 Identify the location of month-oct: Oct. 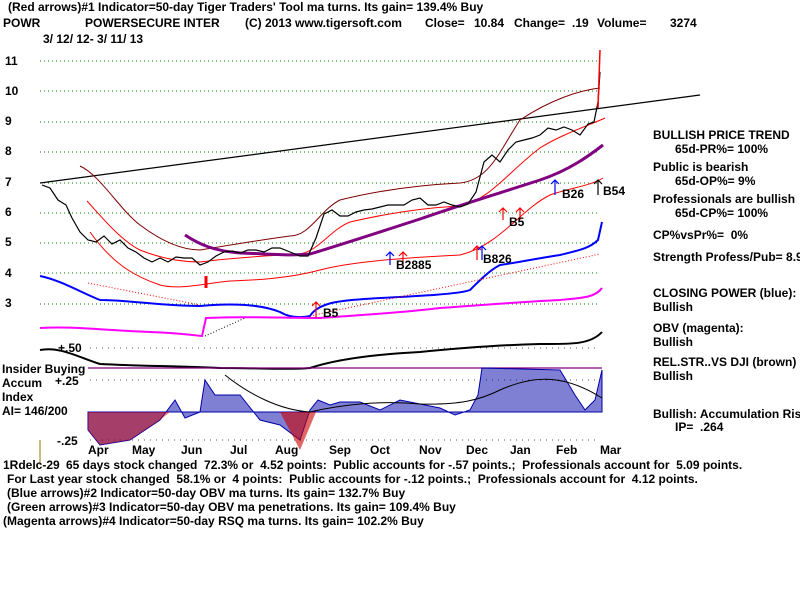
(380, 450).